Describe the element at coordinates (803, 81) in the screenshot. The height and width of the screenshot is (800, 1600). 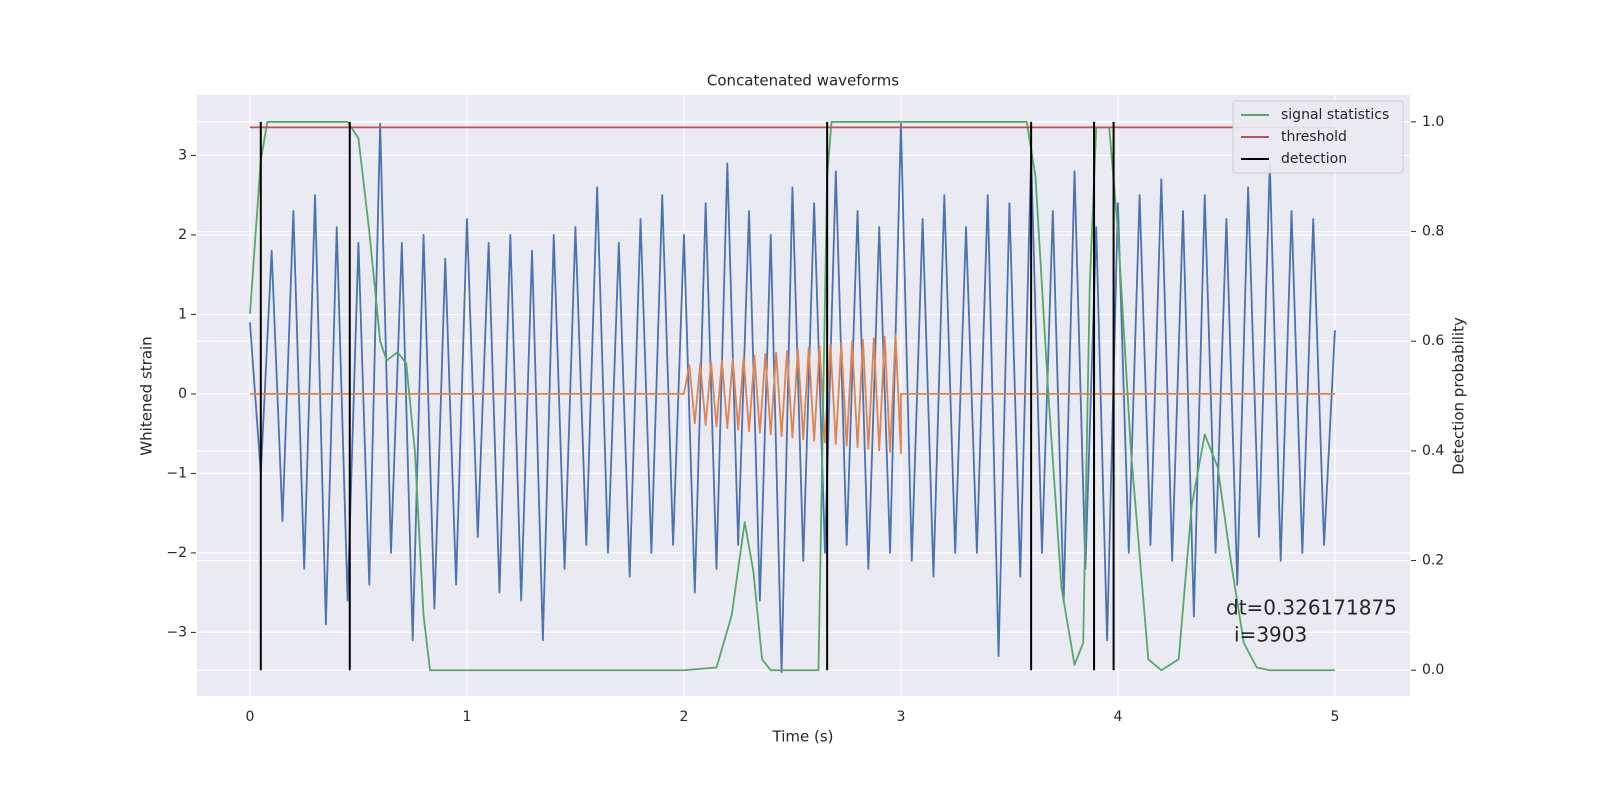
I see `chart-title: Concatenated waveforms` at that location.